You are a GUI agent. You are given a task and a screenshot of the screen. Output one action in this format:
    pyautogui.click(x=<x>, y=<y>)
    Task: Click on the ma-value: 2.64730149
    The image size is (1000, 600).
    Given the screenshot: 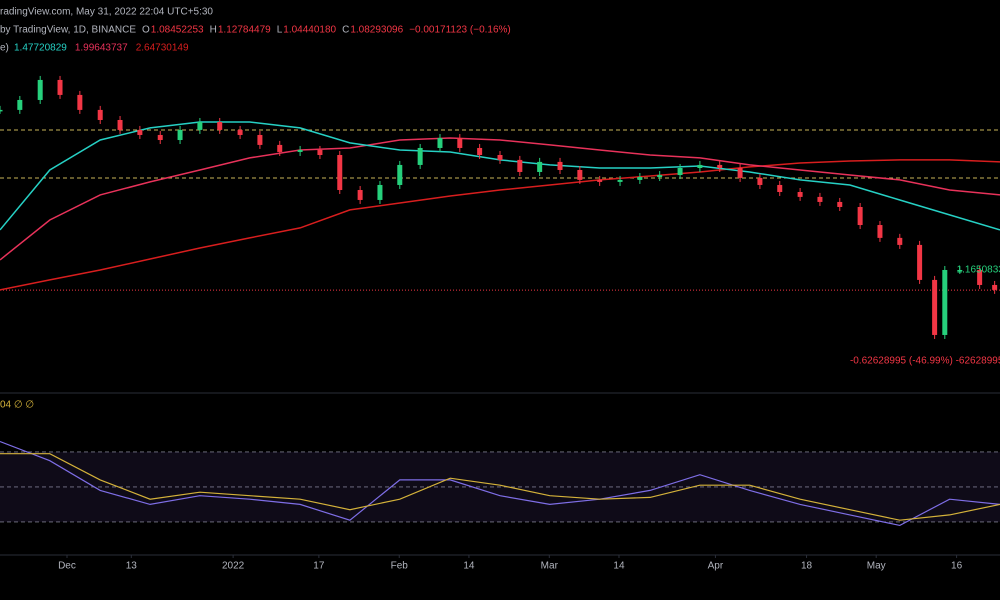 What is the action you would take?
    pyautogui.click(x=162, y=48)
    